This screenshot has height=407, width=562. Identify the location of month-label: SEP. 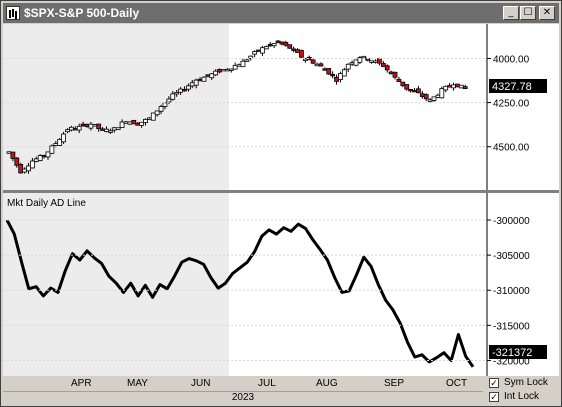
(394, 383).